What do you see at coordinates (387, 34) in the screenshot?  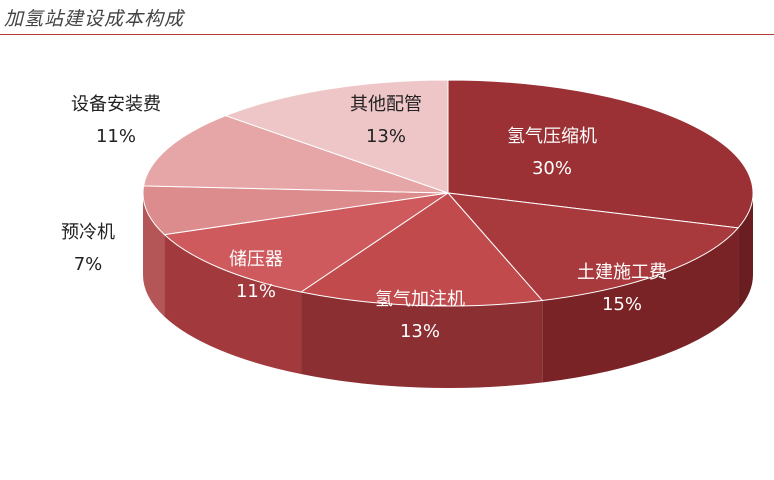 I see `title-divider` at bounding box center [387, 34].